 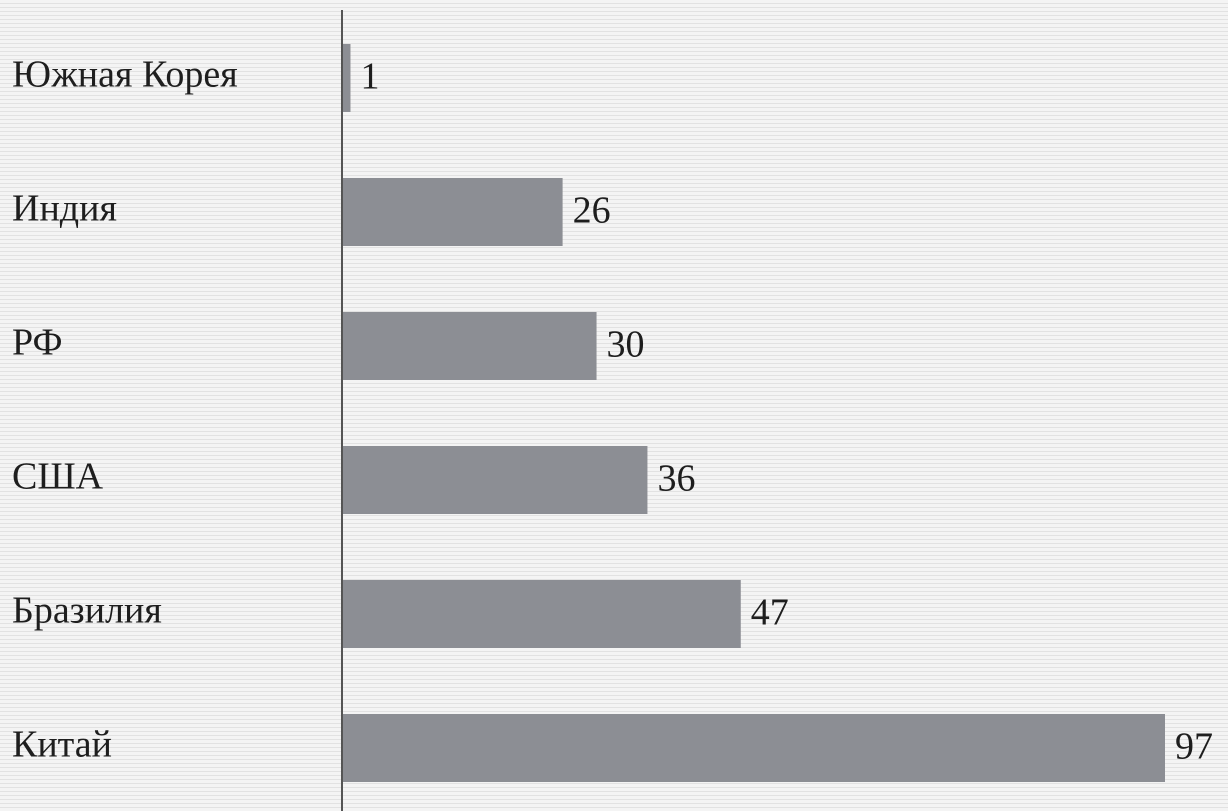 What do you see at coordinates (64, 209) in the screenshot?
I see `category-label: Индия` at bounding box center [64, 209].